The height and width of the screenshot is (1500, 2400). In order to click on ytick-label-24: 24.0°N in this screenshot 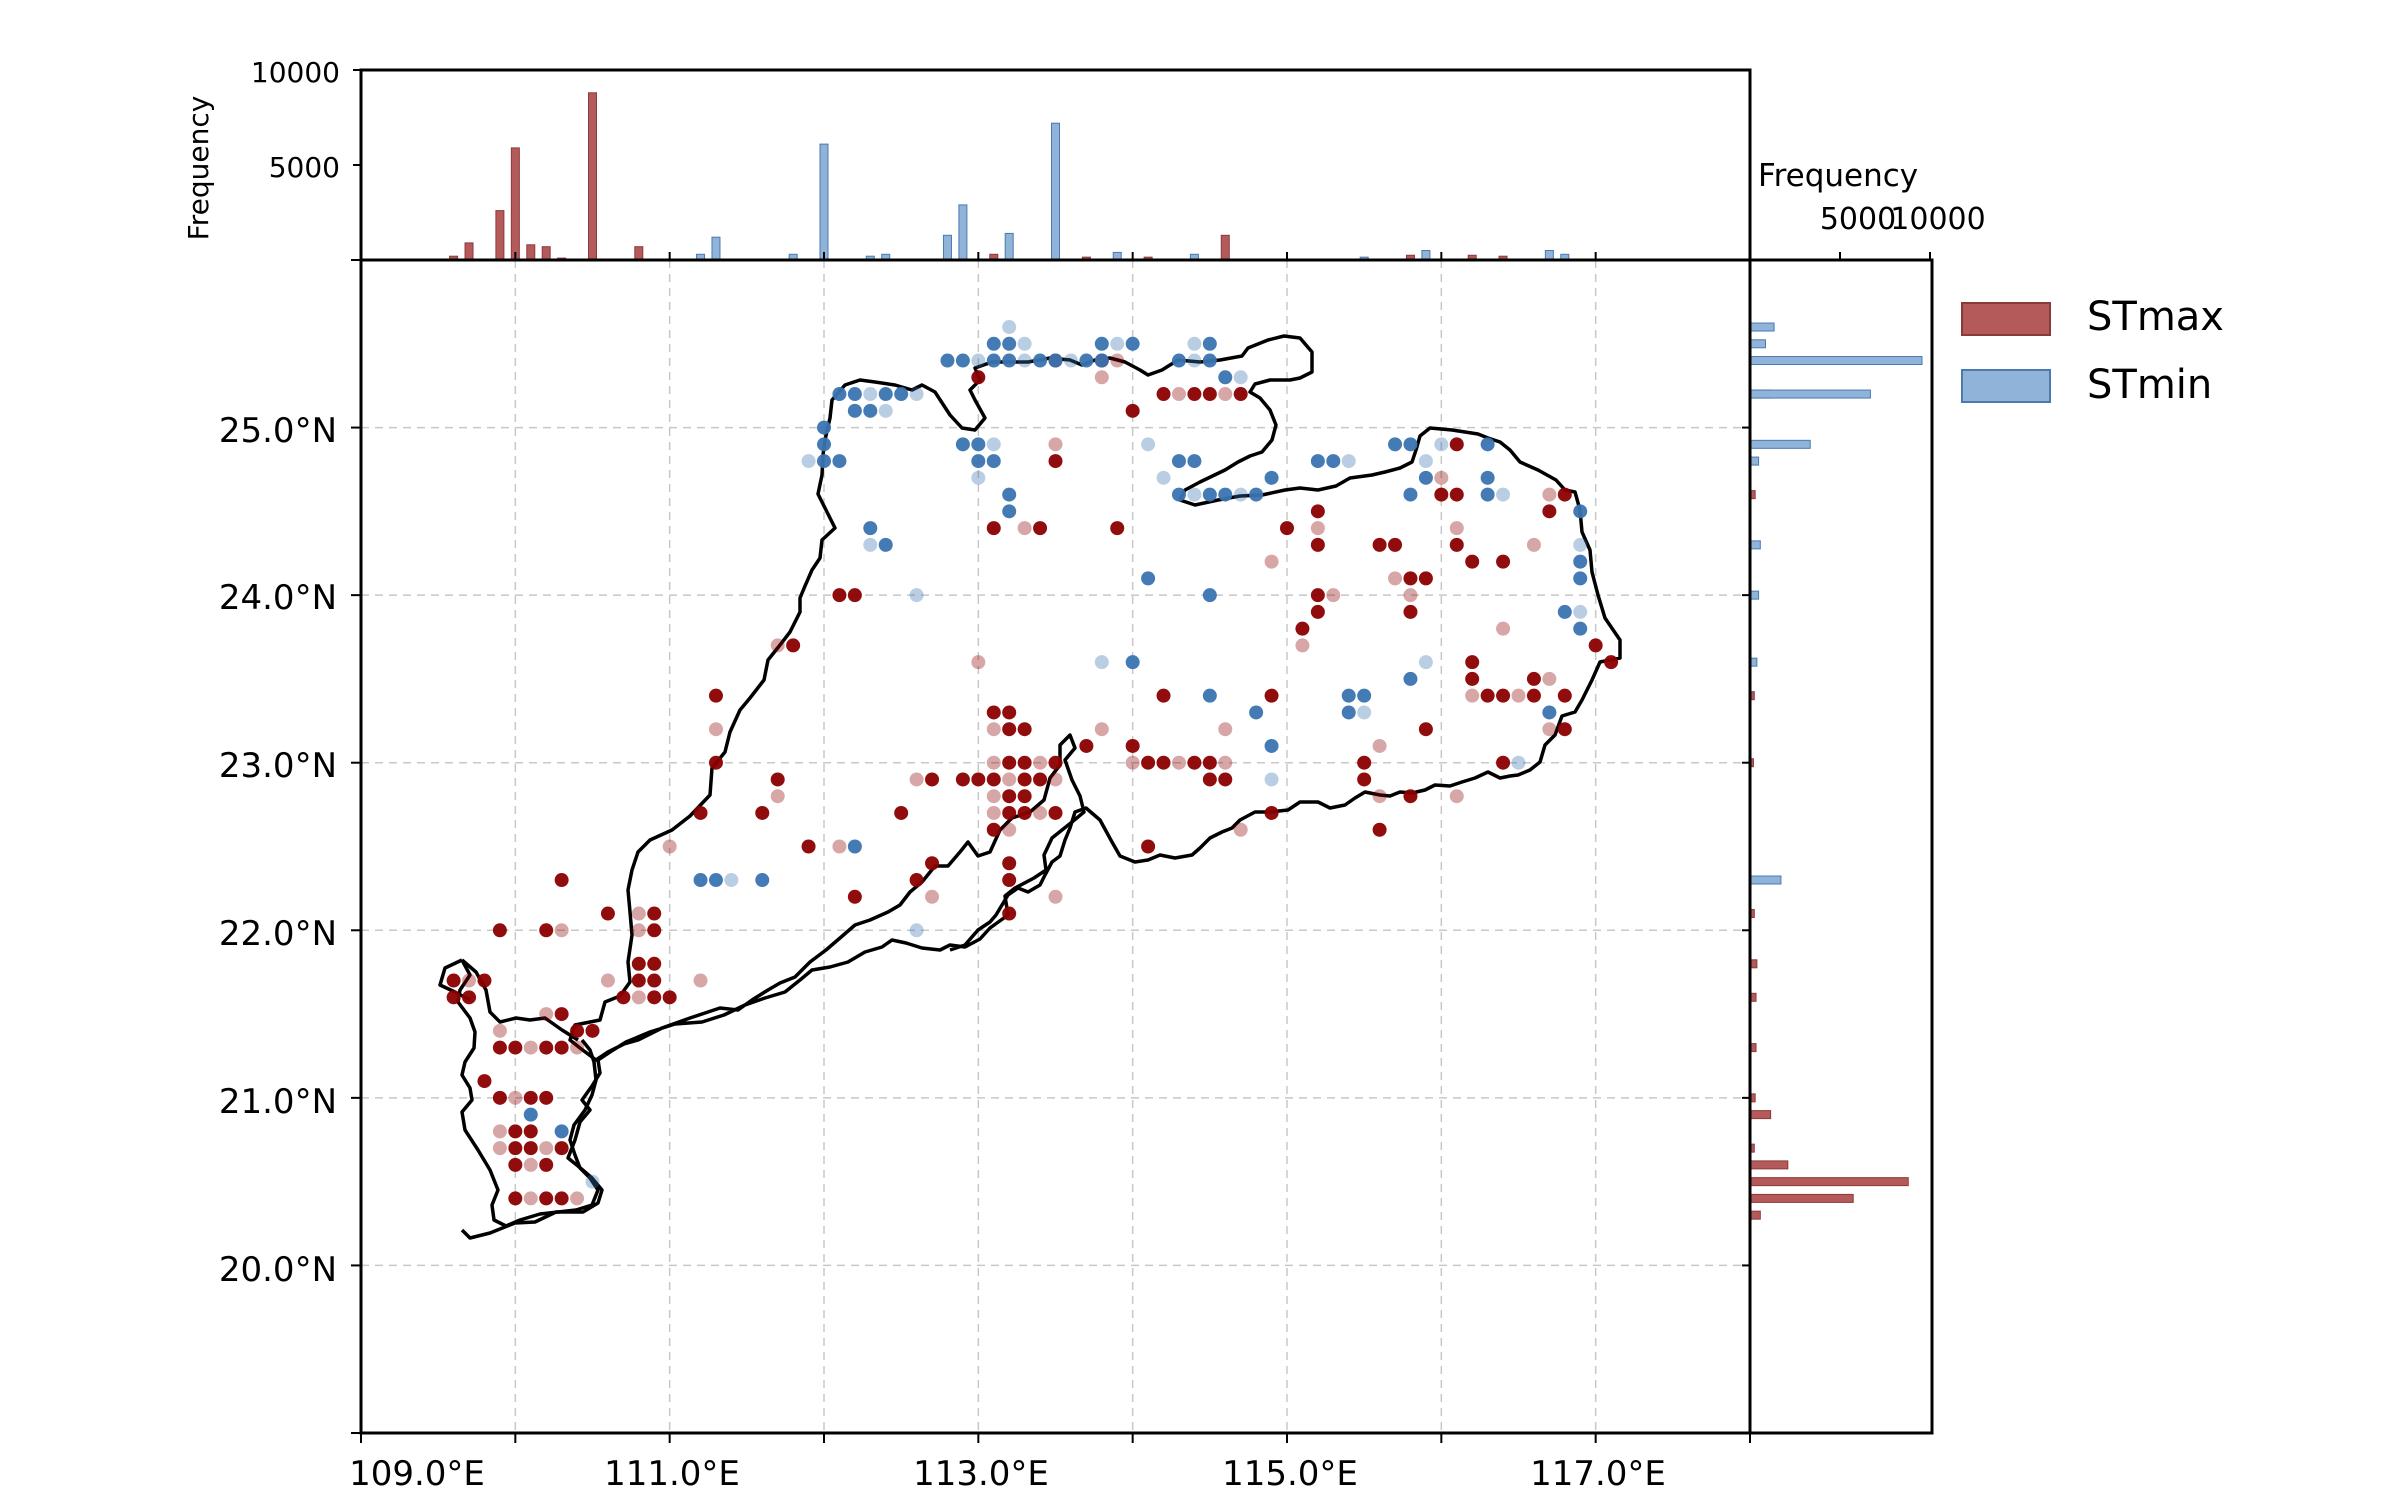, I will do `click(278, 598)`.